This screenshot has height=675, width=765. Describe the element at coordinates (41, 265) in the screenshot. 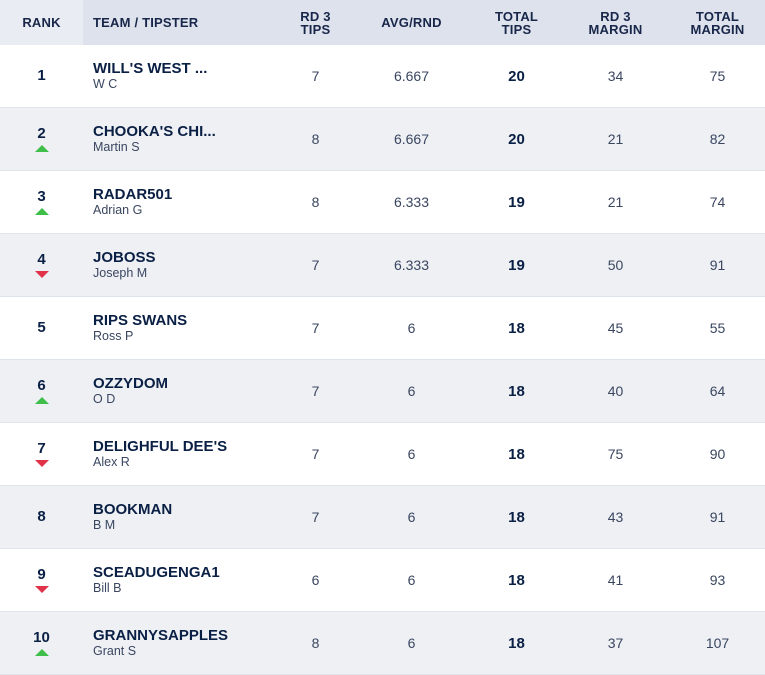

I see `rank-cell: 4` at that location.